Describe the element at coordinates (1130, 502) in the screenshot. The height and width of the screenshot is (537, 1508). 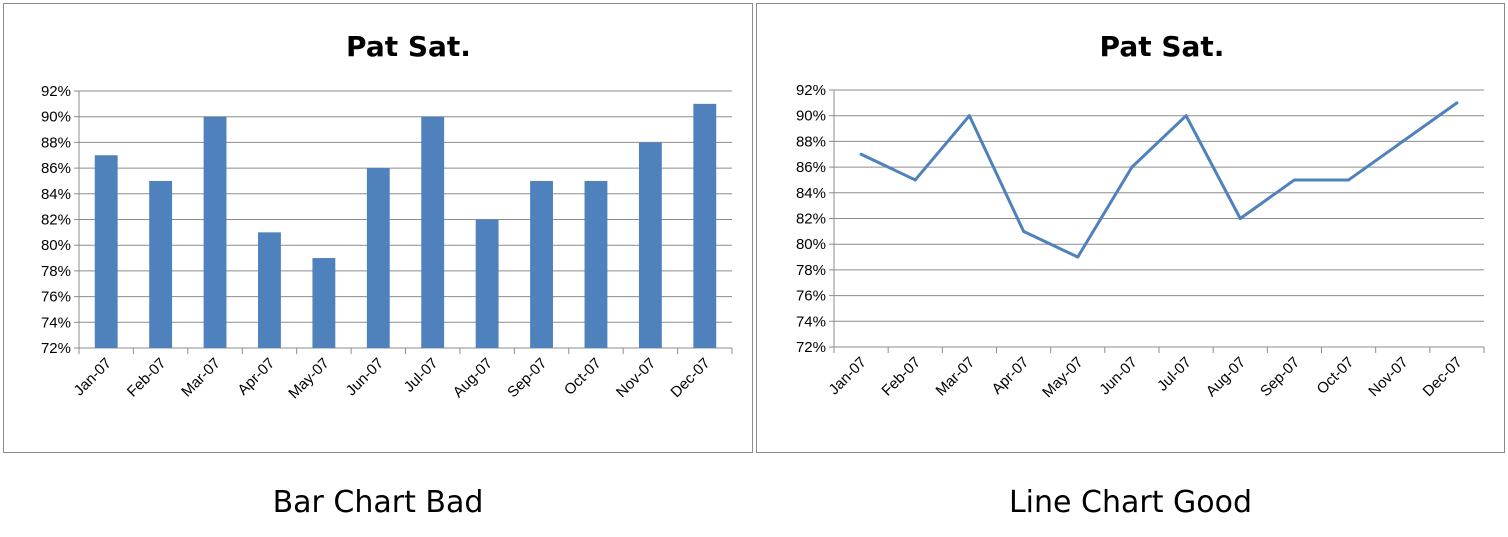
I see `line-chart-caption: Line Chart Good` at that location.